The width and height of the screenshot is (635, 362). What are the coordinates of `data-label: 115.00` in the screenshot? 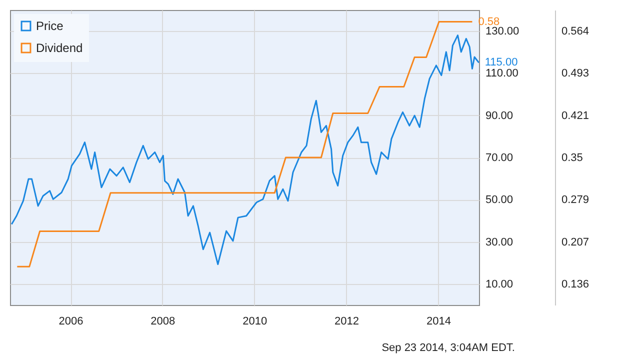 It's located at (501, 62).